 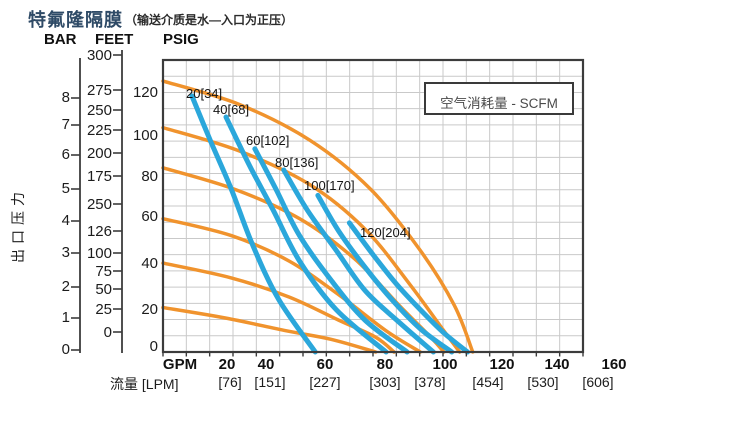 What do you see at coordinates (65, 97) in the screenshot?
I see `bar-tick-label: 8` at bounding box center [65, 97].